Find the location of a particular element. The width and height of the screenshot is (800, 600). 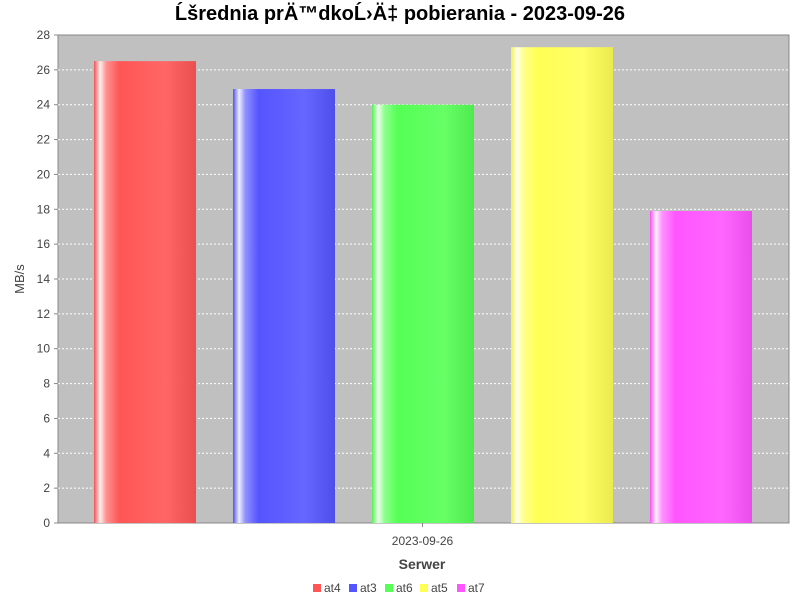

y-tick-label: 6 is located at coordinates (46, 418).